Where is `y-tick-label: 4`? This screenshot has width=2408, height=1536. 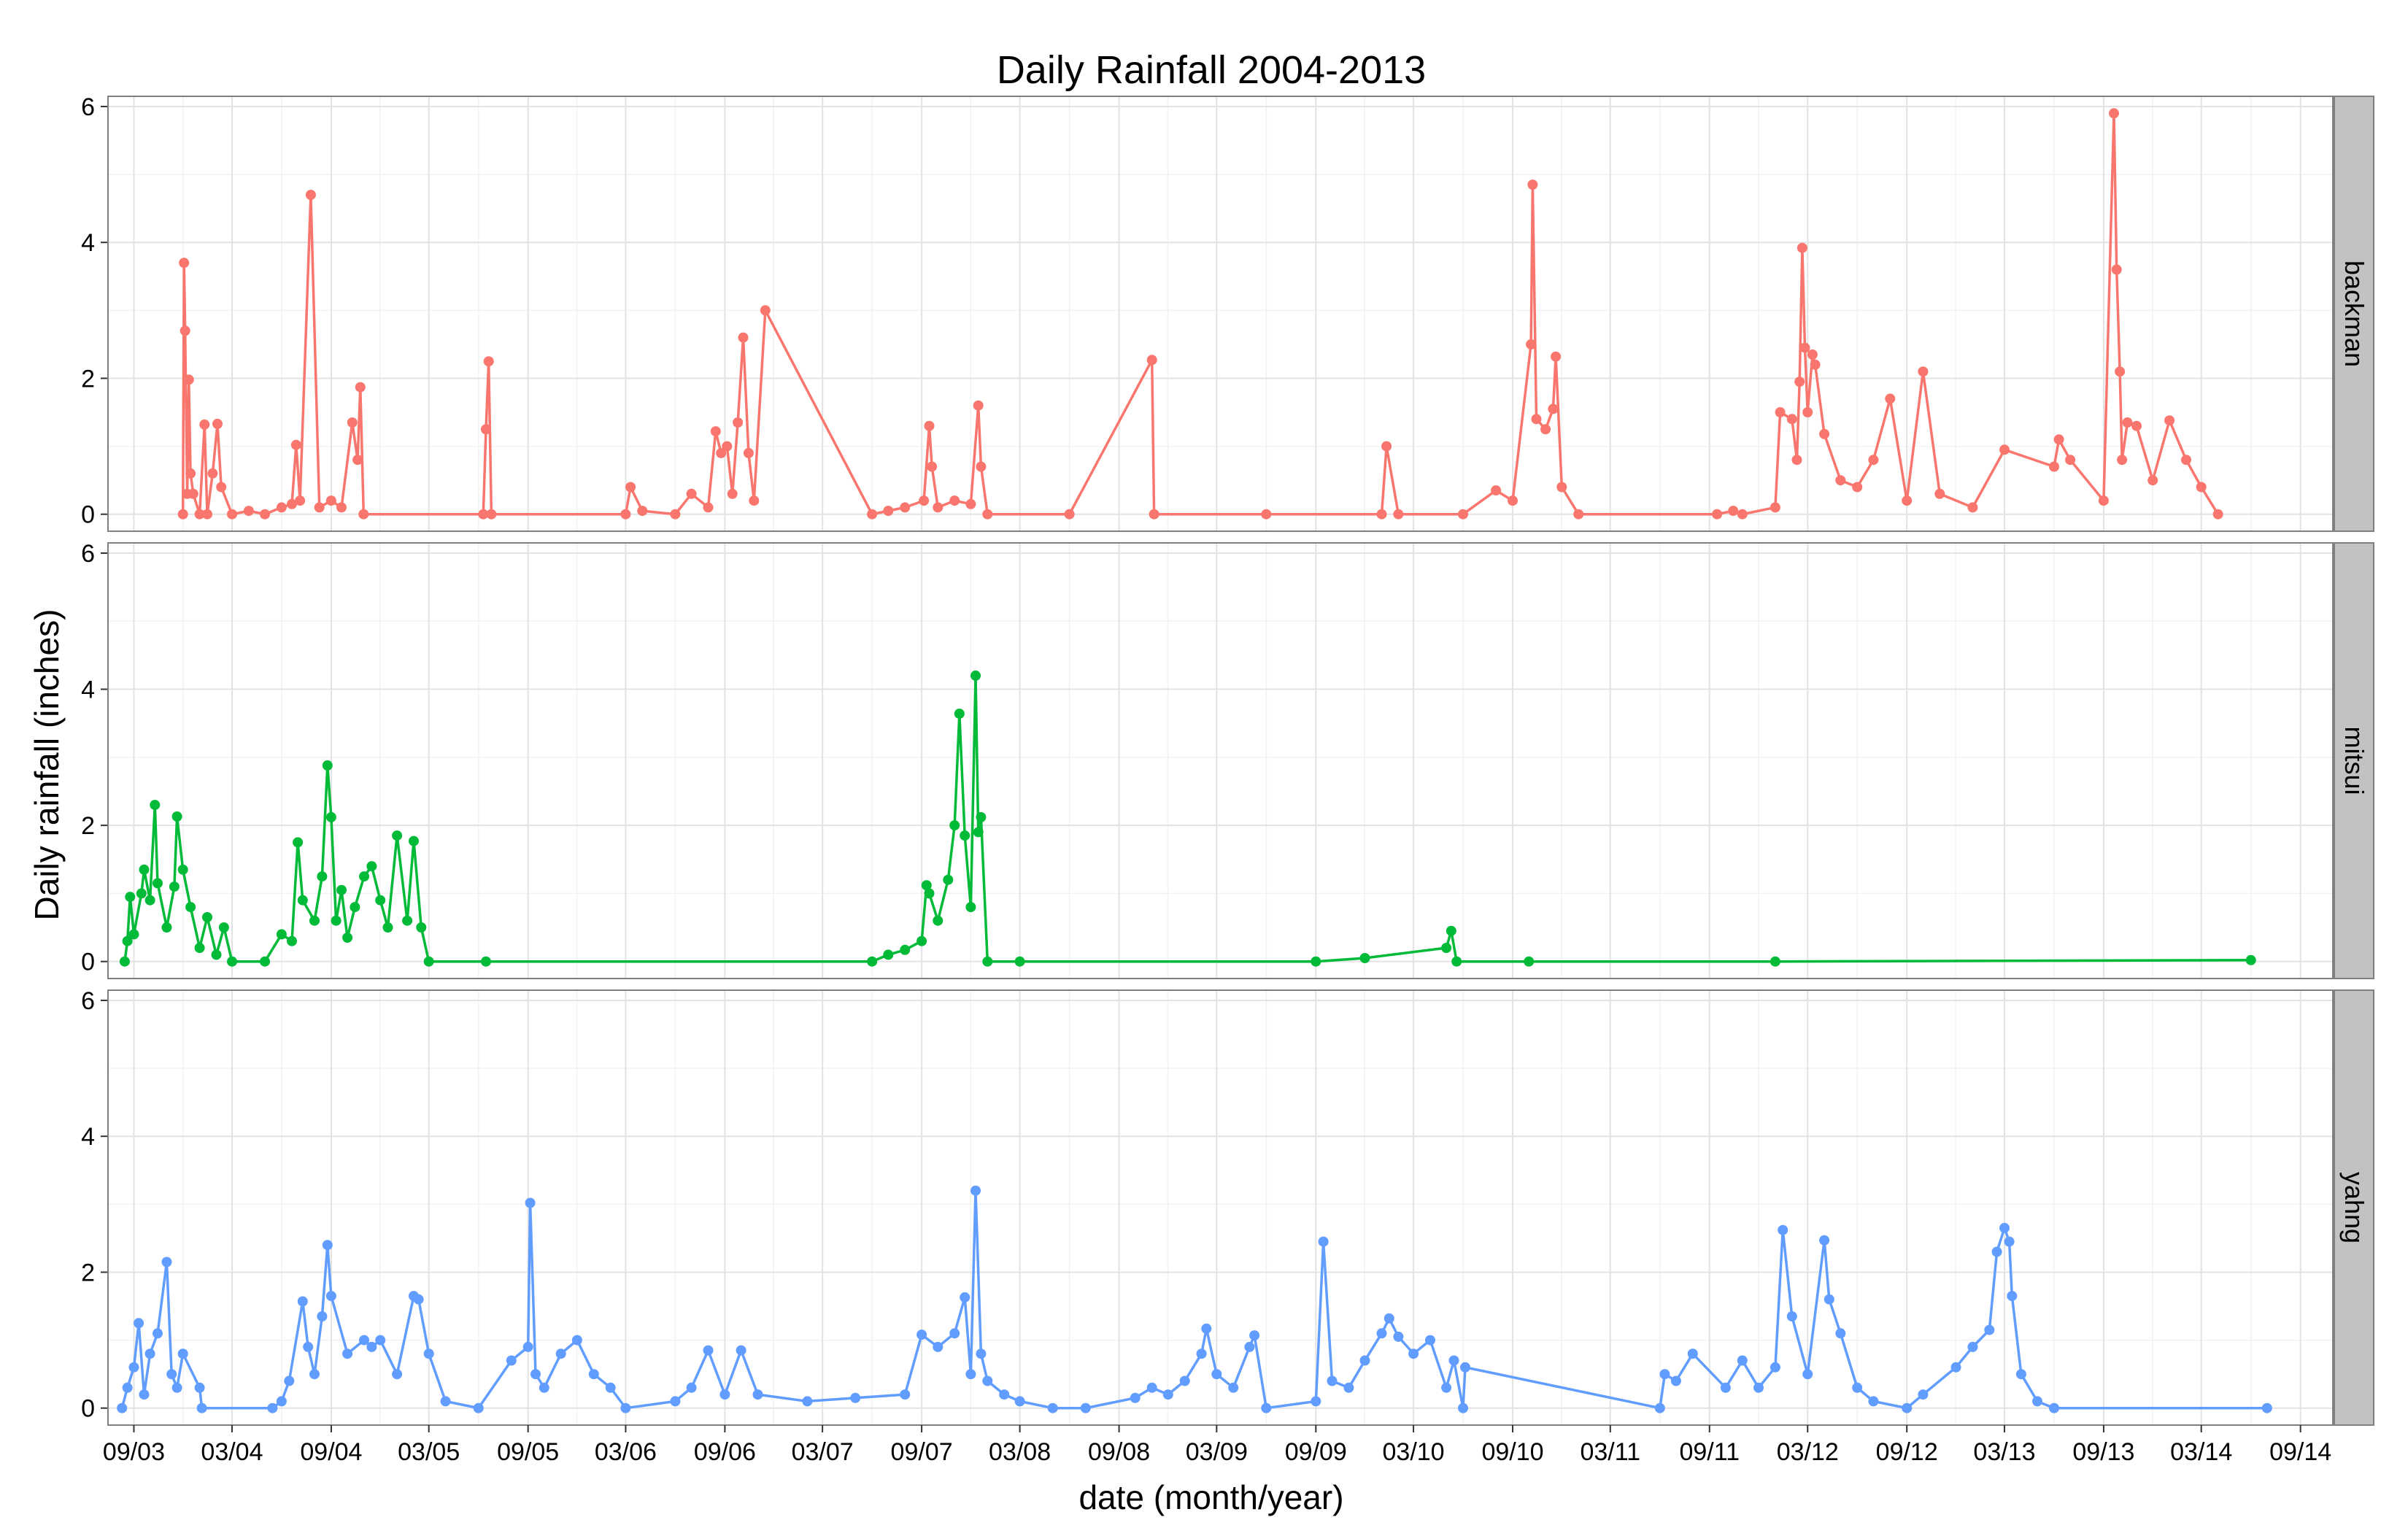
y-tick-label: 4 is located at coordinates (88, 1137).